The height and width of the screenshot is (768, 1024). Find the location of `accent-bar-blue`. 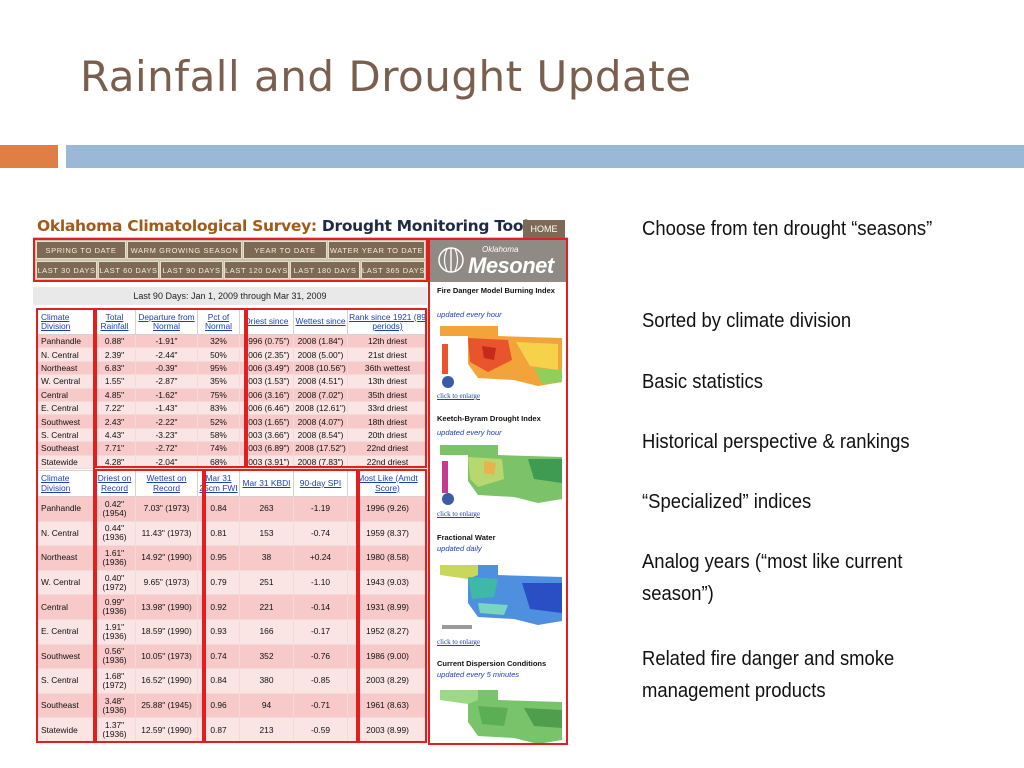

accent-bar-blue is located at coordinates (545, 156).